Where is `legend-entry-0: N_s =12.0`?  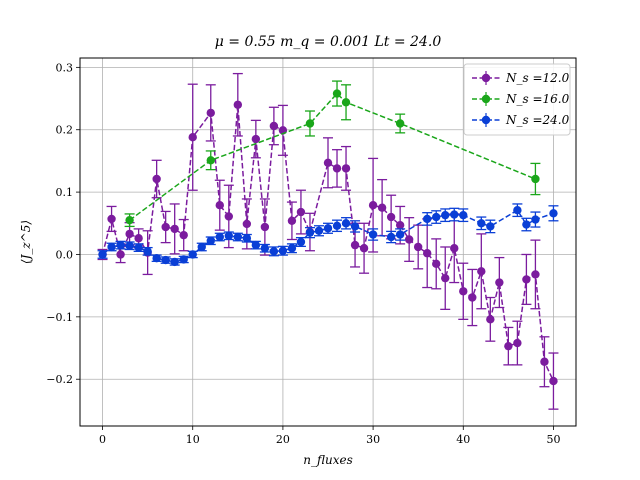
legend-entry-0: N_s =12.0 is located at coordinates (521, 78).